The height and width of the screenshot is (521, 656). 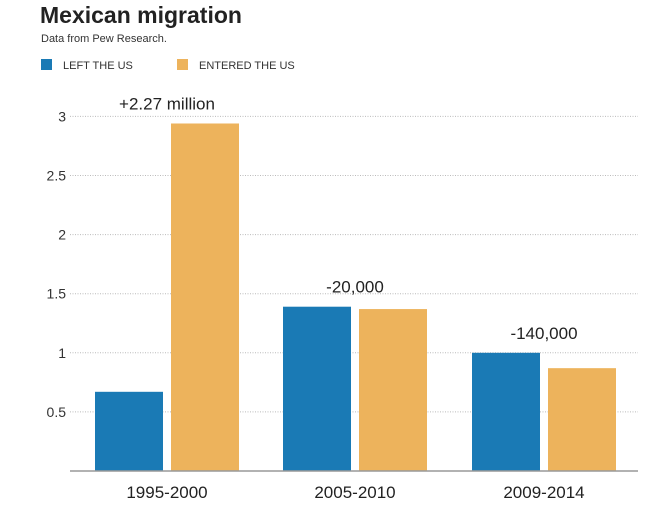 What do you see at coordinates (166, 492) in the screenshot?
I see `x-tick-label: 1995-2000` at bounding box center [166, 492].